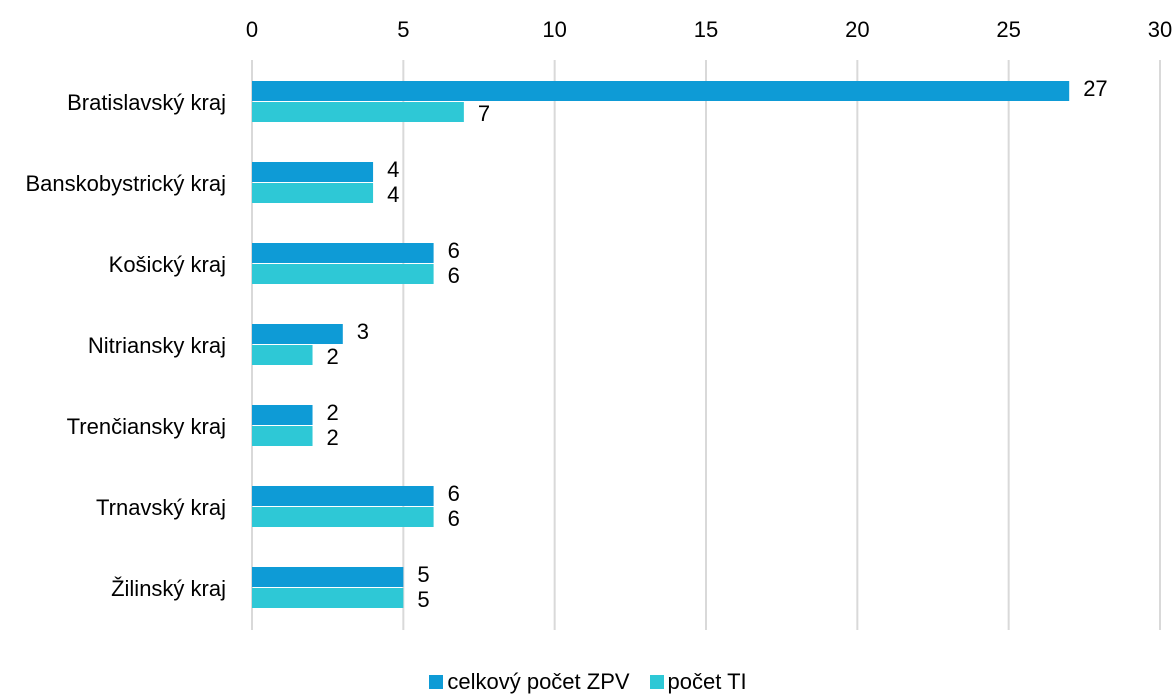  Describe the element at coordinates (125, 183) in the screenshot. I see `category-label-1: Banskobystrický kraj` at that location.